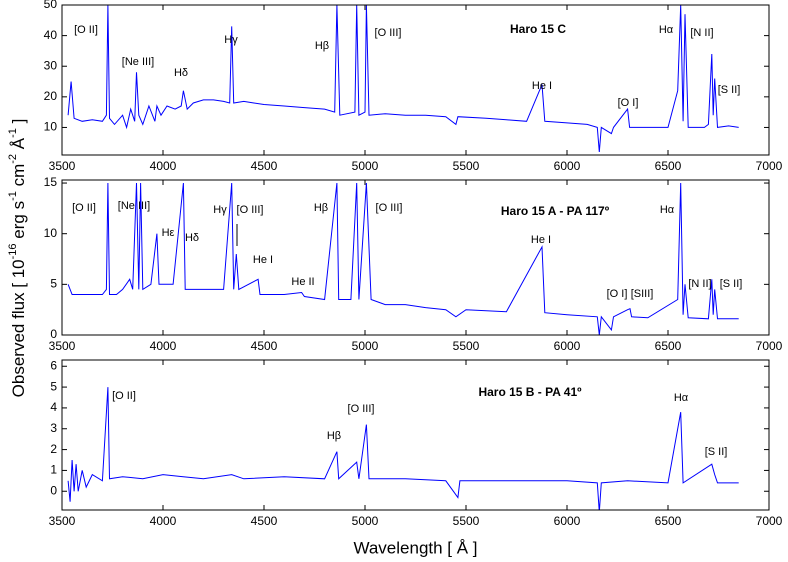 This screenshot has height=562, width=788. What do you see at coordinates (538, 29) in the screenshot?
I see `line-annotation: Haro 15 C` at bounding box center [538, 29].